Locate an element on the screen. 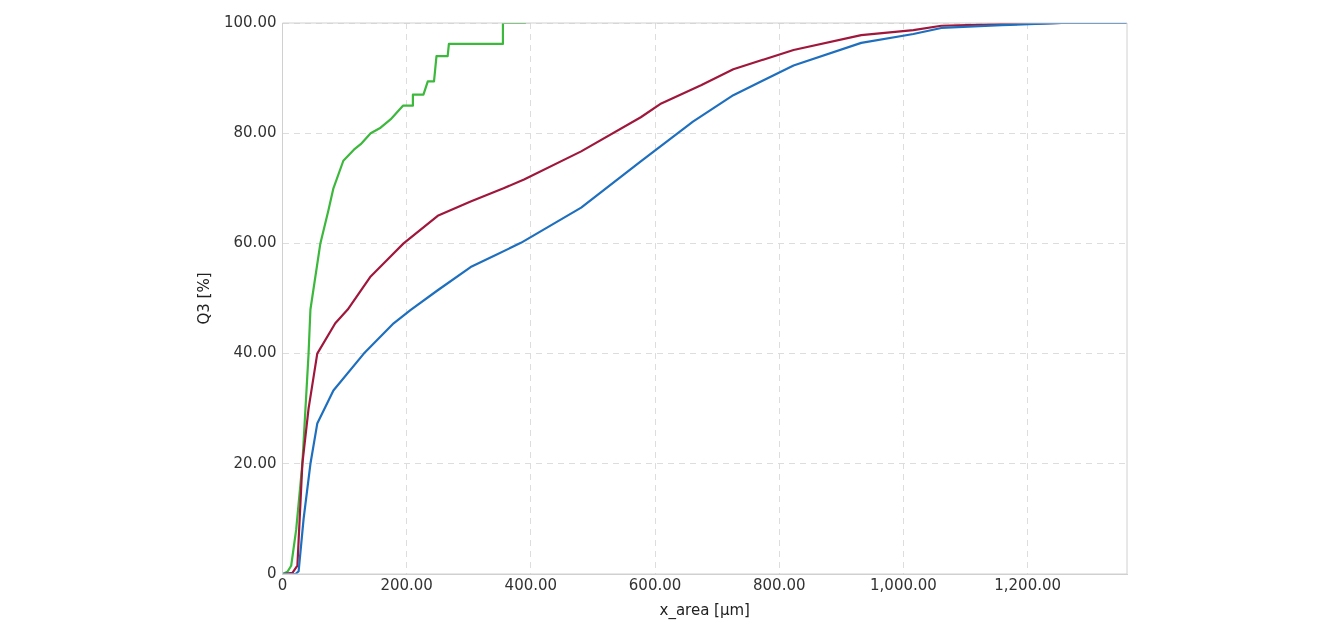  y-tick-label: 0 is located at coordinates (271, 572).